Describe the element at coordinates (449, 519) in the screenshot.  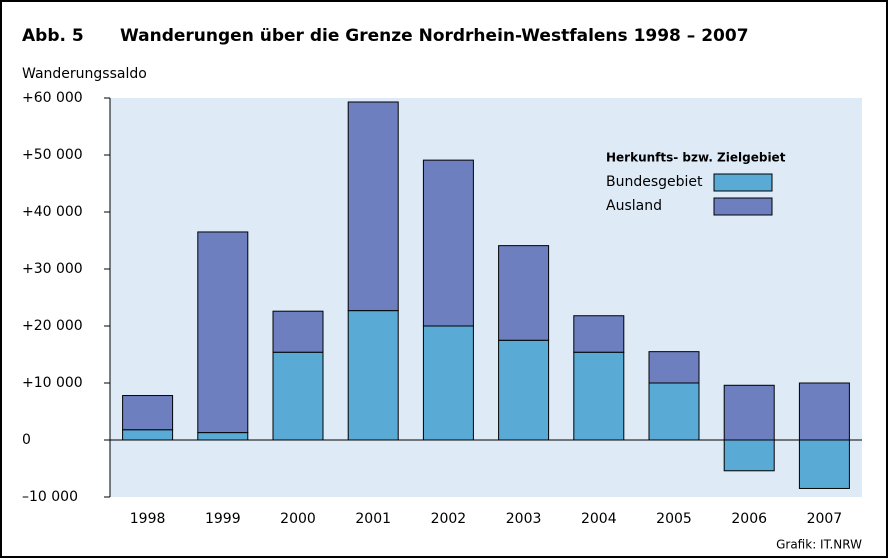
I see `x-tick-label: 2002` at that location.